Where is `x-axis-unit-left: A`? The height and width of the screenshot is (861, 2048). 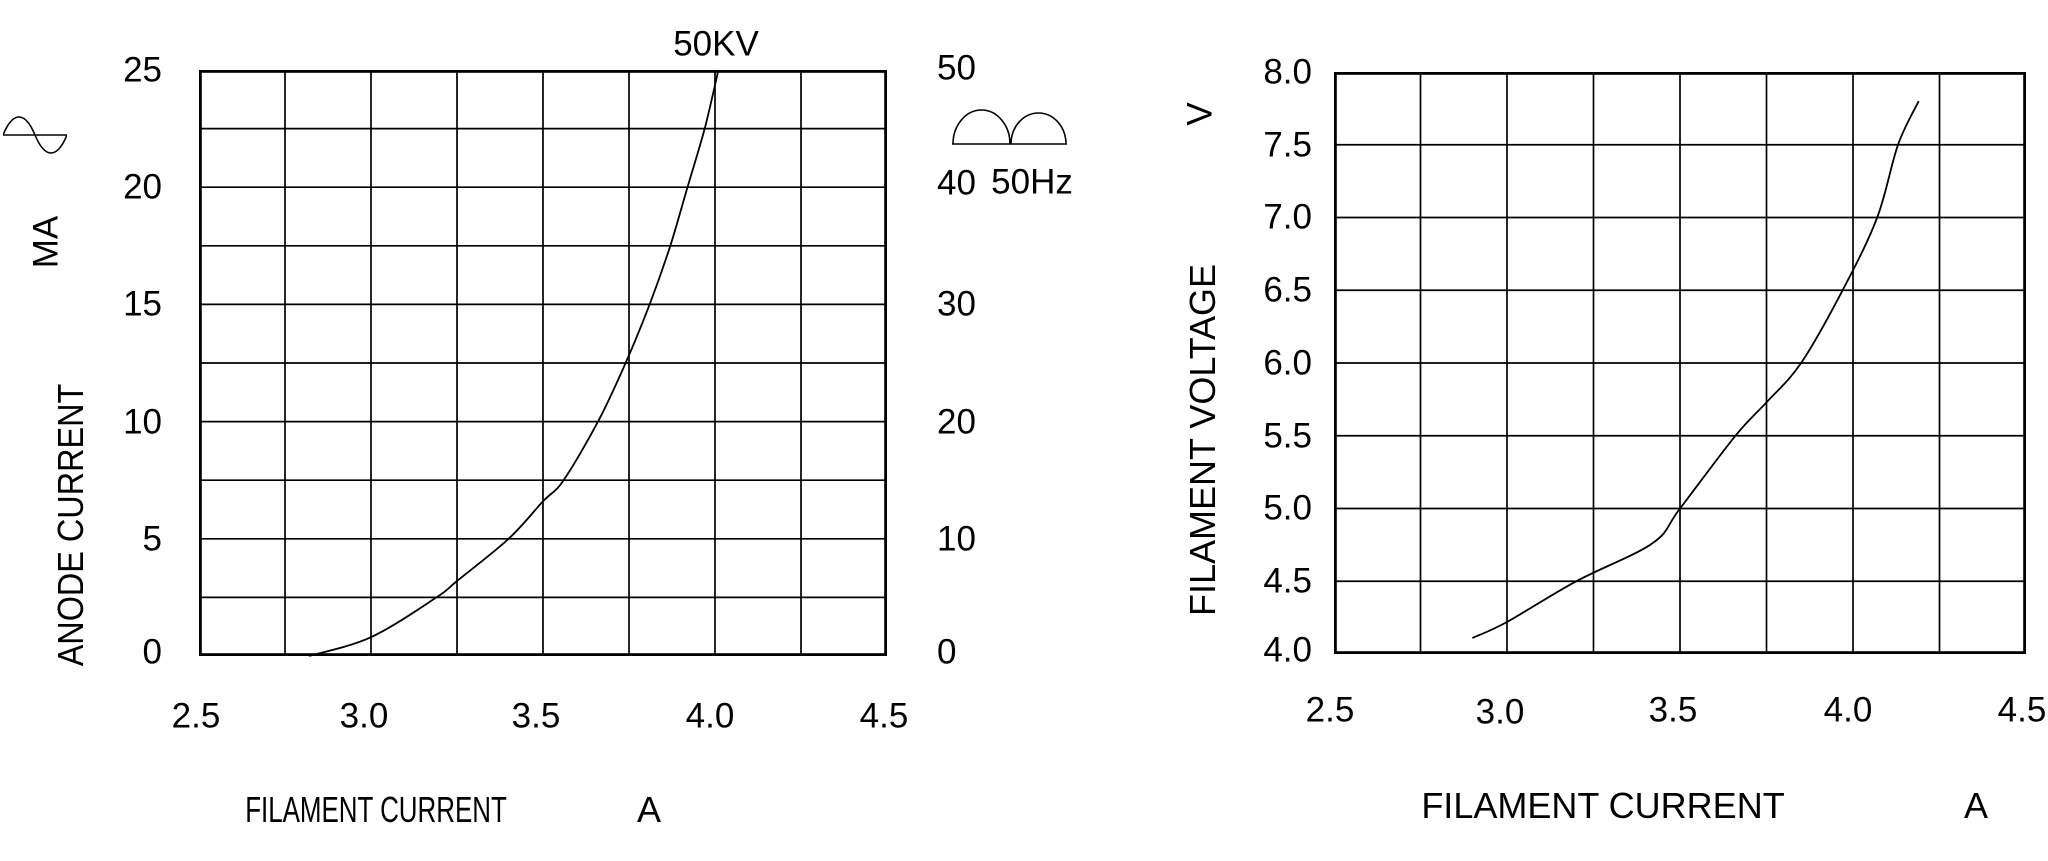 x-axis-unit-left: A is located at coordinates (649, 809).